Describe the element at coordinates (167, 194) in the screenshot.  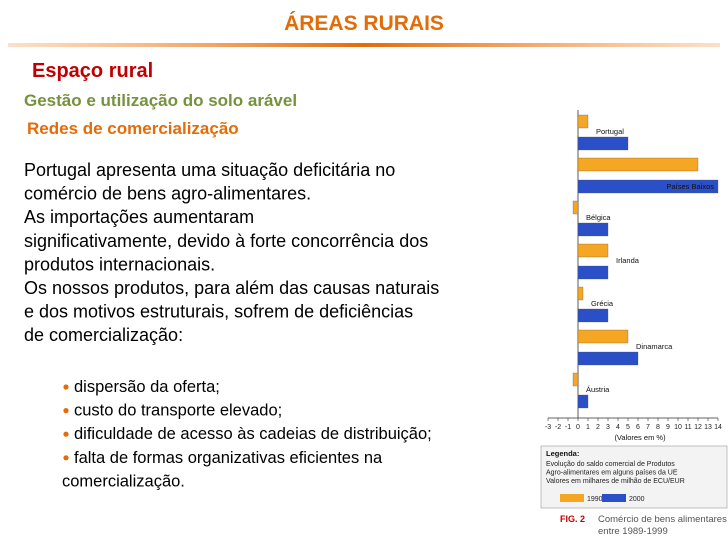
I see `body-line: comércio de bens agro-alimentares.` at that location.